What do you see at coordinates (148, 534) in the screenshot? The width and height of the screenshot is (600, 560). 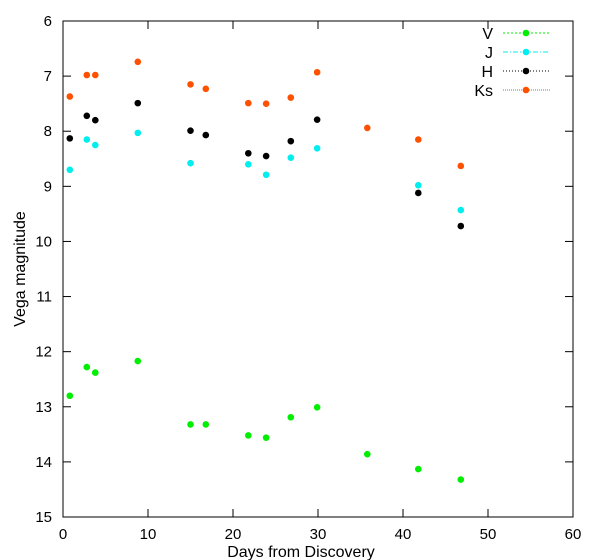 I see `x-tick-label: 10` at bounding box center [148, 534].